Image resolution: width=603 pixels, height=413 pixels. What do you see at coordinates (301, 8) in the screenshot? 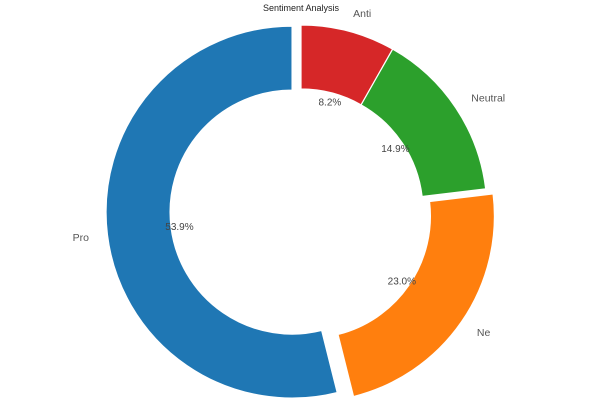
I see `chart-title: Sentiment Analysis` at bounding box center [301, 8].